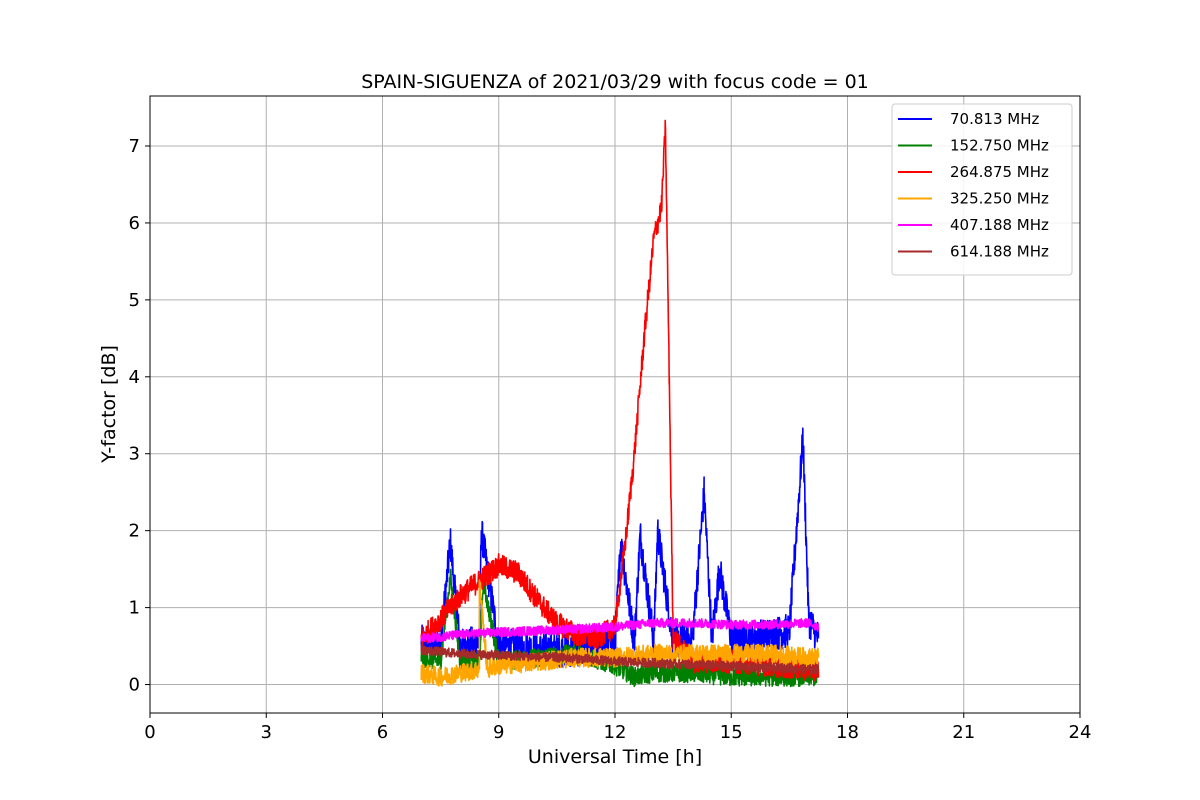 This screenshot has height=800, width=1200. I want to click on x-tick-label: 6, so click(382, 732).